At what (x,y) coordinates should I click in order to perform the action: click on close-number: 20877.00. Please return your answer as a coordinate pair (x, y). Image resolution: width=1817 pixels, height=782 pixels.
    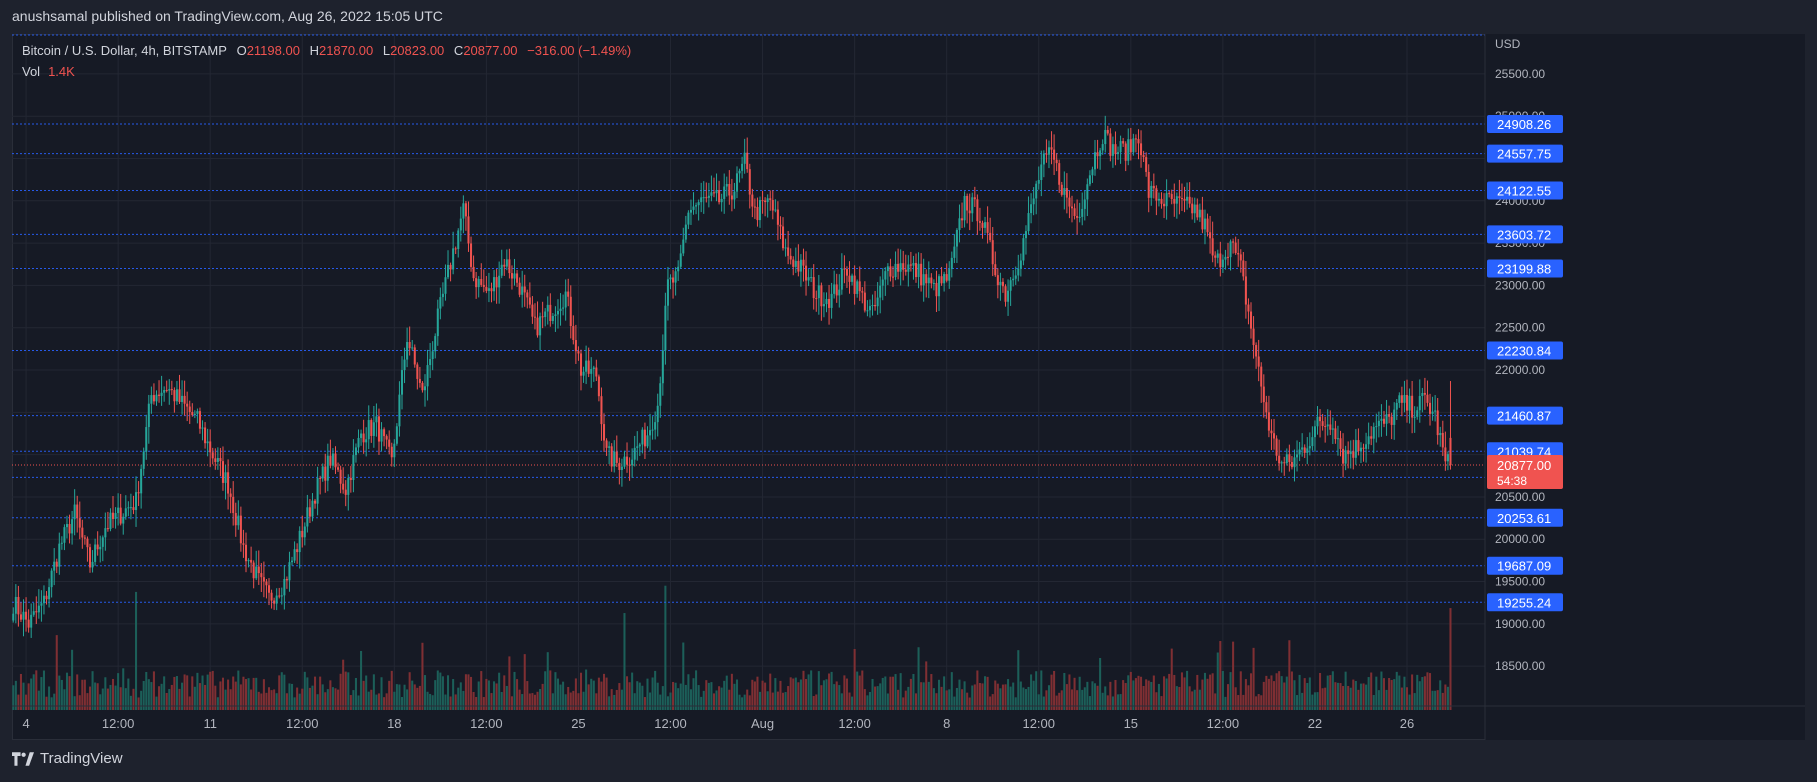
    Looking at the image, I should click on (490, 50).